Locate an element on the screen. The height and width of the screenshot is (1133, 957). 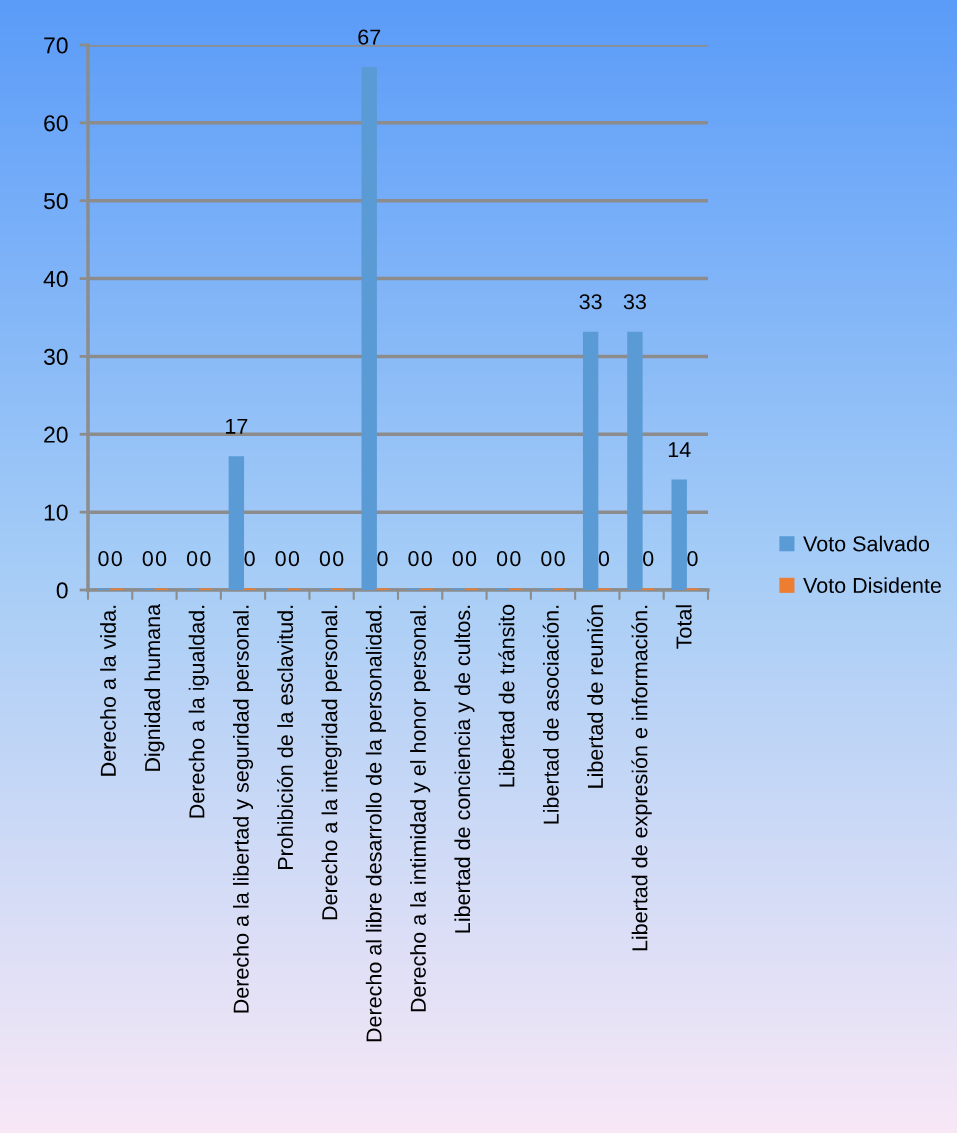
y-tick-label: 40 is located at coordinates (55, 279).